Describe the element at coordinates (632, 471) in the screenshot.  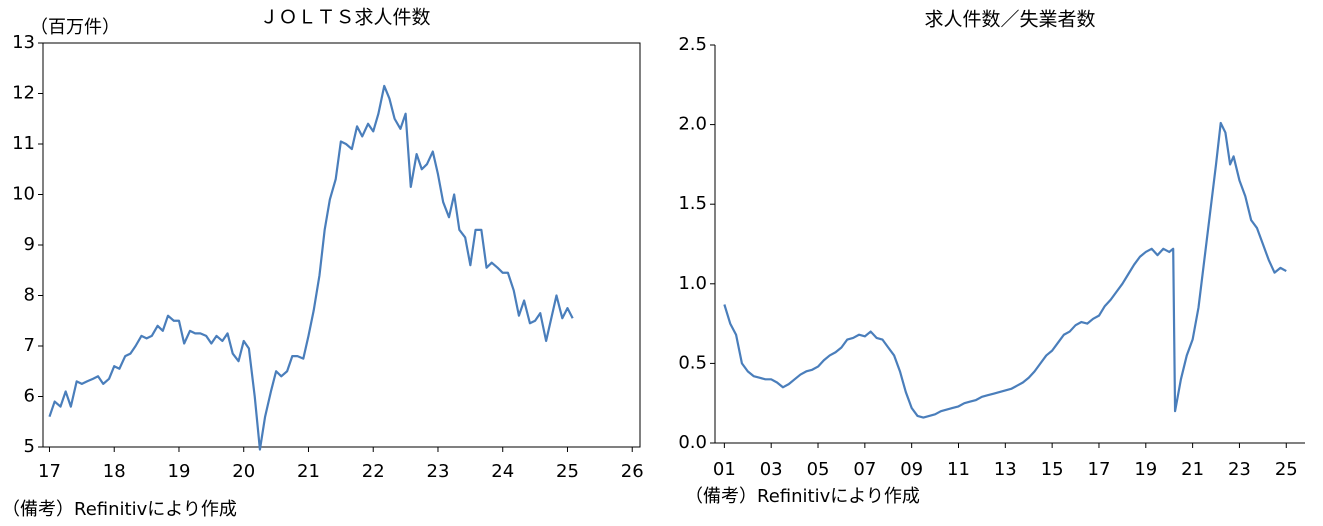
I see `x-tick-label: 26` at that location.